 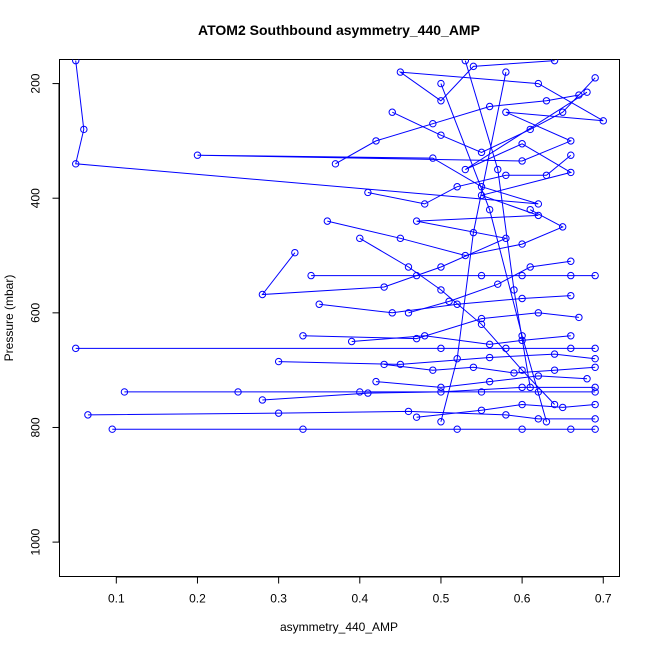 What do you see at coordinates (44, 314) in the screenshot?
I see `y-axis: 200 400 600 800 1000` at bounding box center [44, 314].